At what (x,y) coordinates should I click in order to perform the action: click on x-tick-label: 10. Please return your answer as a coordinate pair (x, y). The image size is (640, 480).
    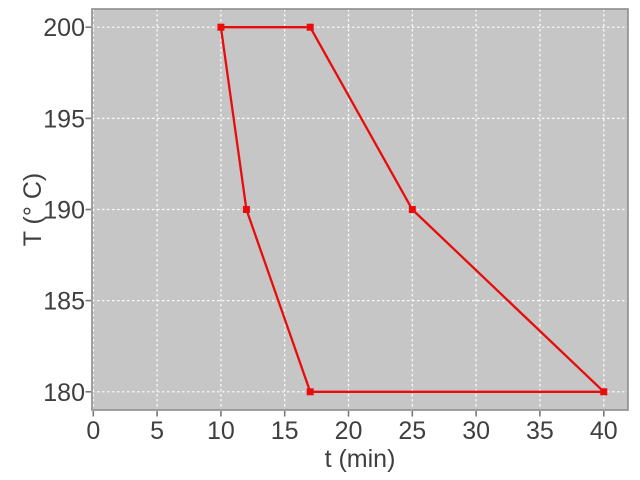
    Looking at the image, I should click on (221, 431).